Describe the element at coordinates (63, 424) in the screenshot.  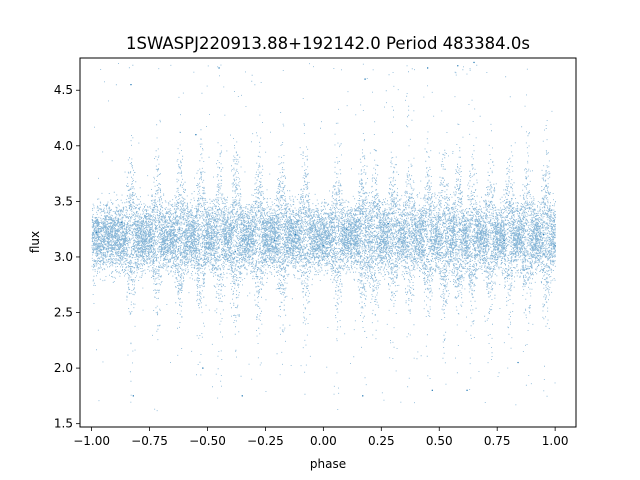
I see `y-tick-label: 1.5` at that location.